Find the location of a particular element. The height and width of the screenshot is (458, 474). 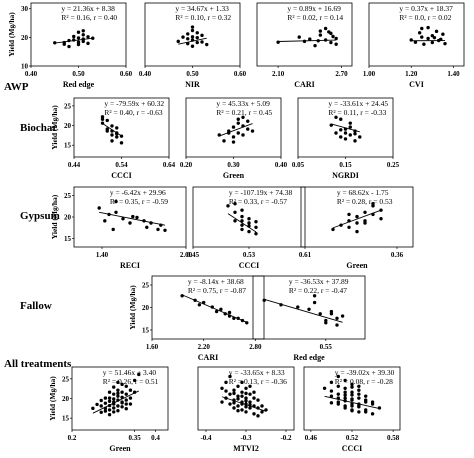

x-tick-label: 0.4 is located at coordinates (155, 438).